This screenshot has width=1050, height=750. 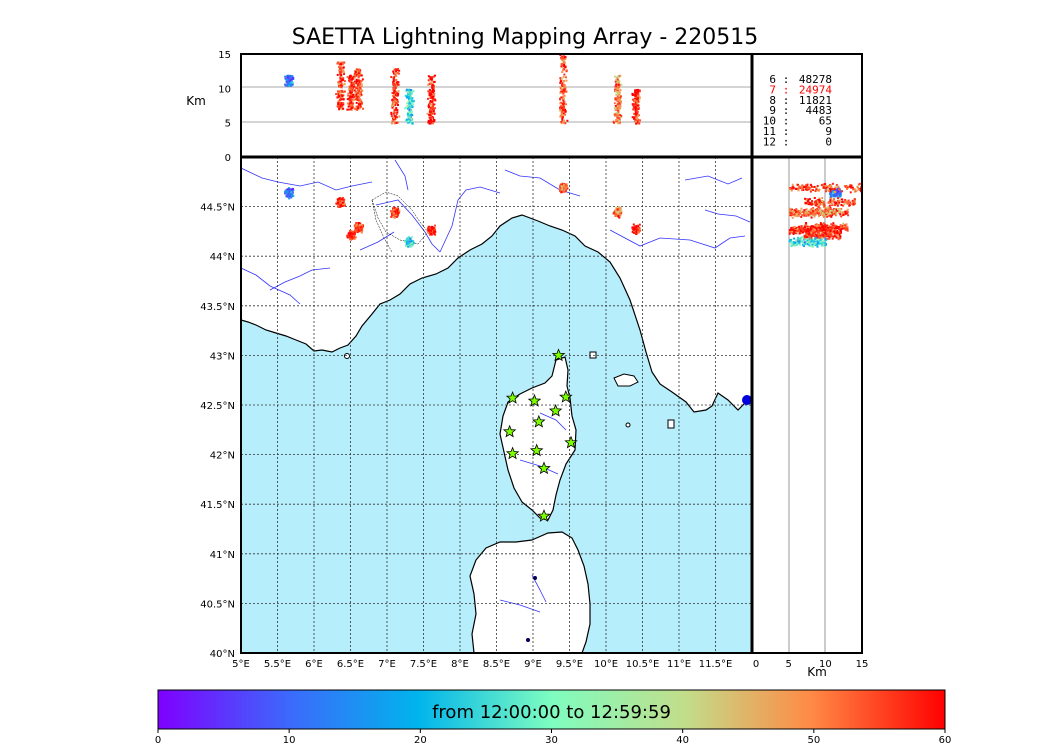 I want to click on colorbar: 0 10 20 30 40 50 60, so click(x=553, y=717).